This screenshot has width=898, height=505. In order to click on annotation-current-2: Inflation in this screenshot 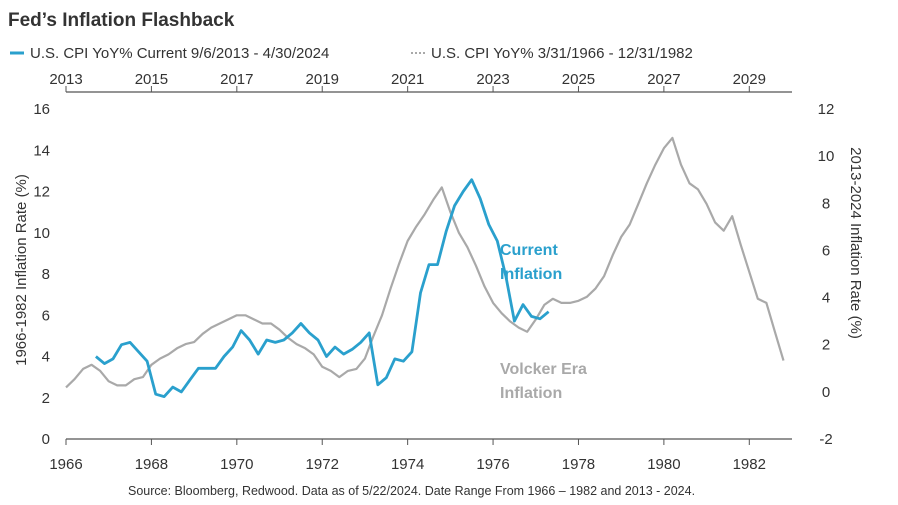, I will do `click(531, 274)`.